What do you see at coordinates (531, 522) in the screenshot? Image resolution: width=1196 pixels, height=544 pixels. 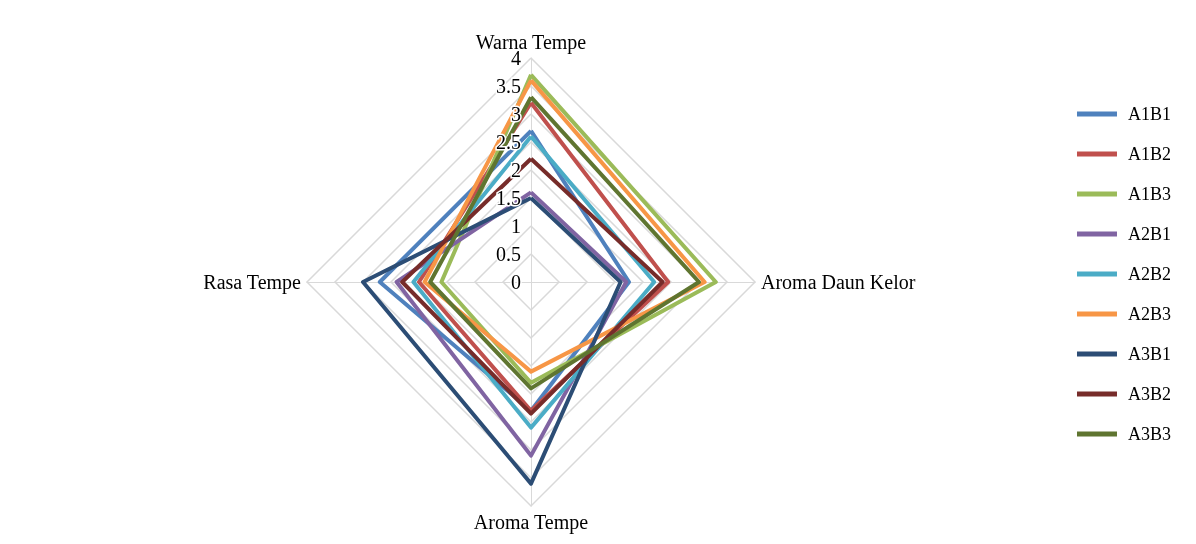 I see `spoke-label: Aroma Tempe` at bounding box center [531, 522].